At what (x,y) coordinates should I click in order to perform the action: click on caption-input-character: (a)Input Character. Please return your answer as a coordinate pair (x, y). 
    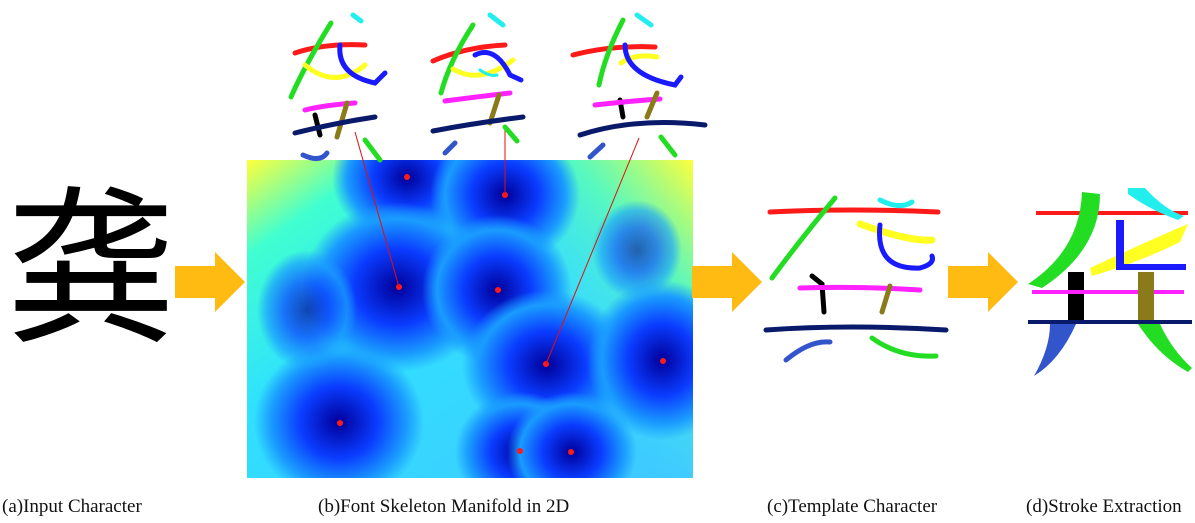
    Looking at the image, I should click on (72, 506).